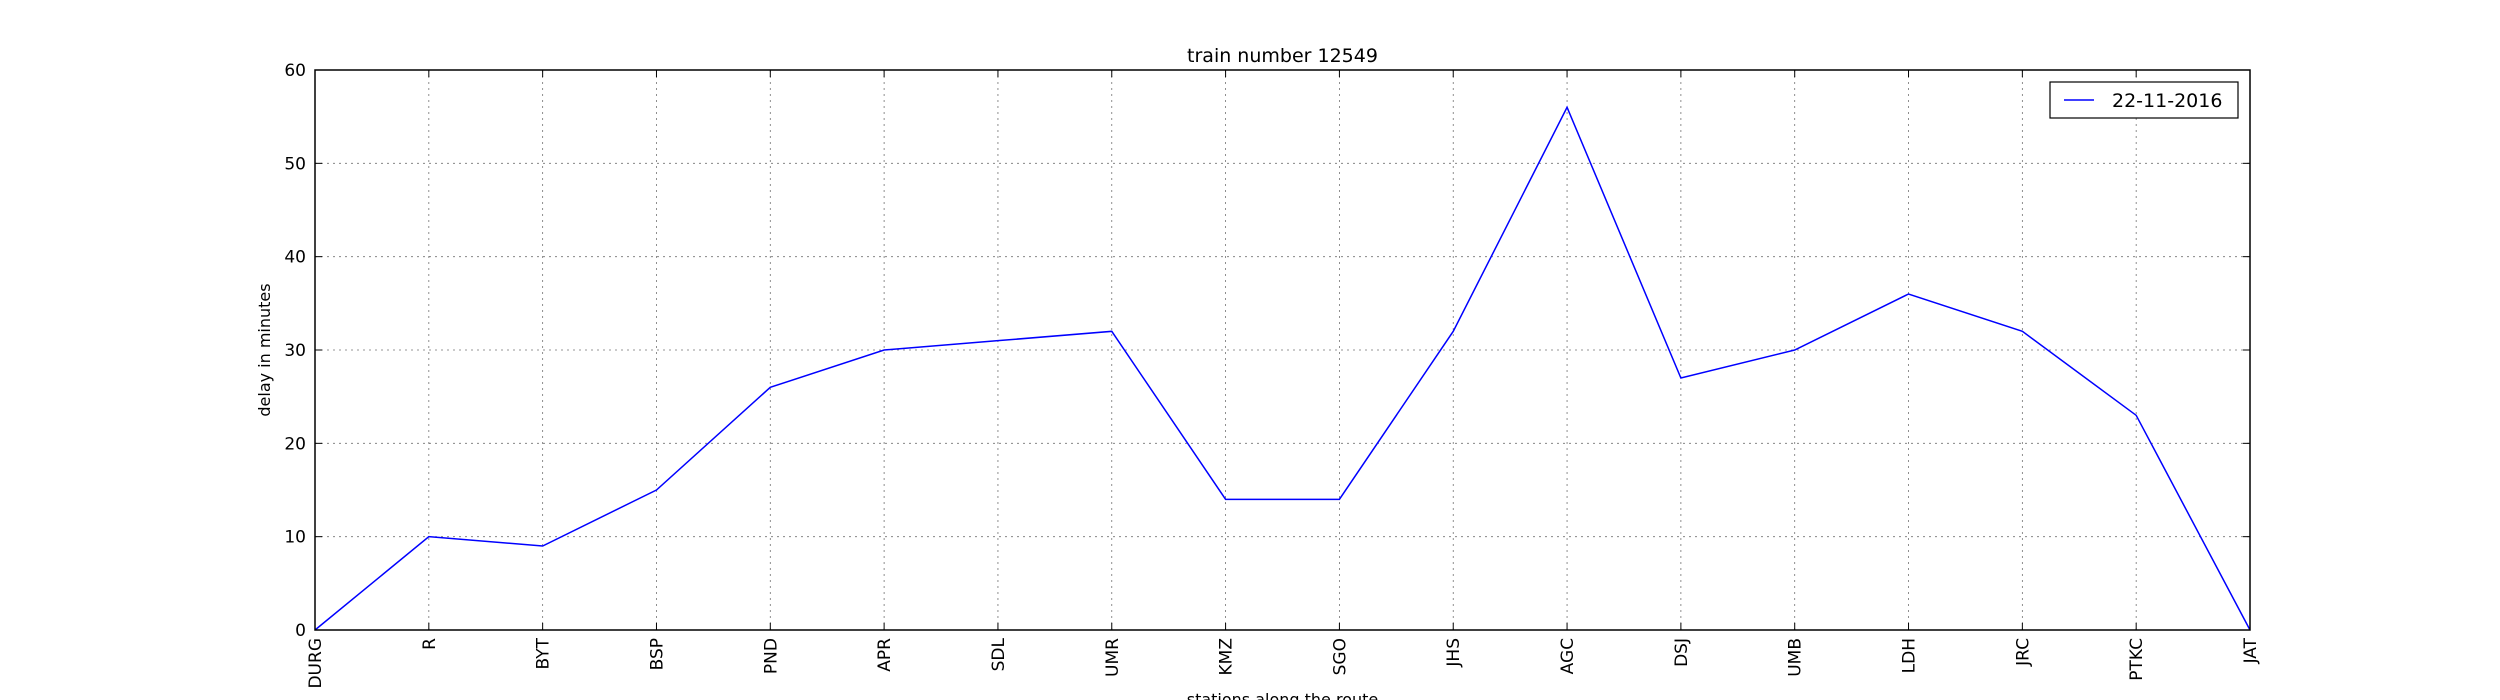 This screenshot has width=2500, height=700. What do you see at coordinates (657, 654) in the screenshot?
I see `x-tick-label: BSP` at bounding box center [657, 654].